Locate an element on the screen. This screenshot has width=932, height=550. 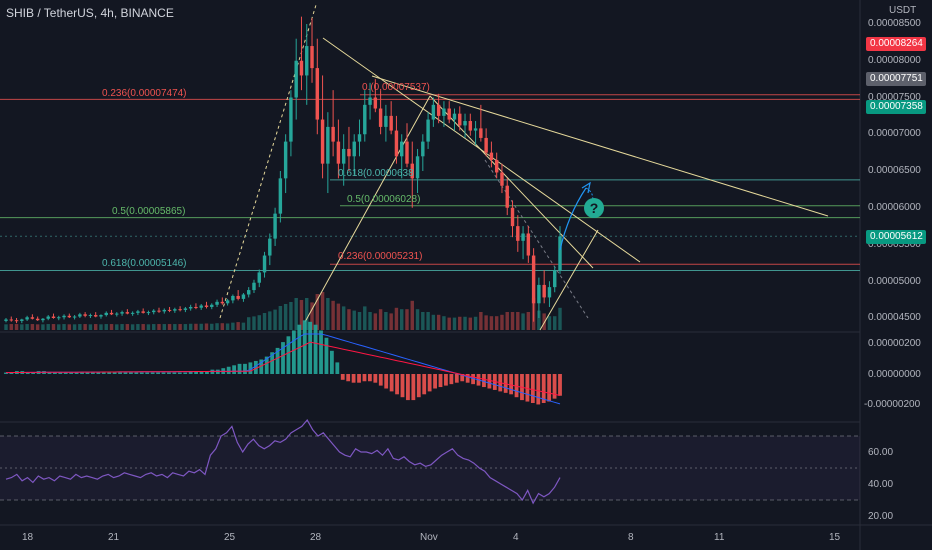
y-tick-price: 0.00004500 is located at coordinates (894, 317).